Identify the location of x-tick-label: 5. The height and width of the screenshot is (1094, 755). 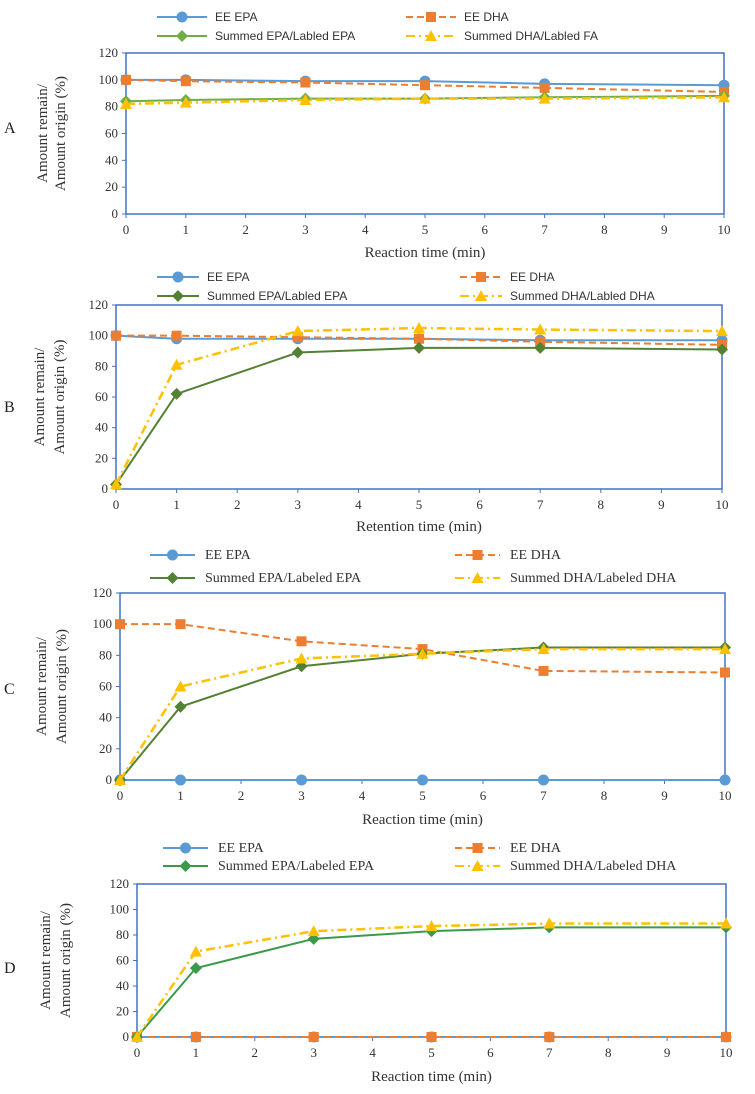
(431, 1052).